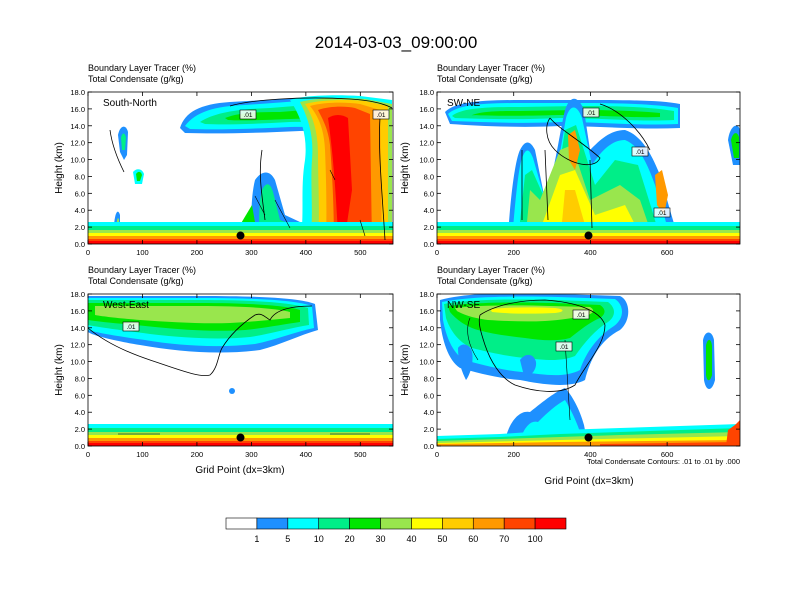 This screenshot has height=612, width=792. What do you see at coordinates (463, 103) in the screenshot?
I see `panel-label: SW-NE` at bounding box center [463, 103].